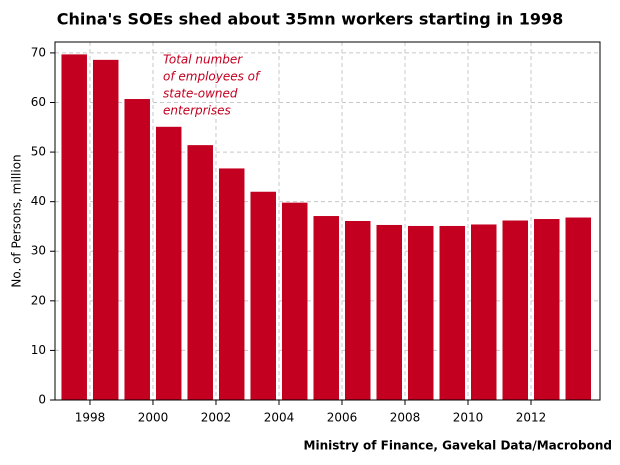  I want to click on x-tick-label: 2010, so click(468, 418).